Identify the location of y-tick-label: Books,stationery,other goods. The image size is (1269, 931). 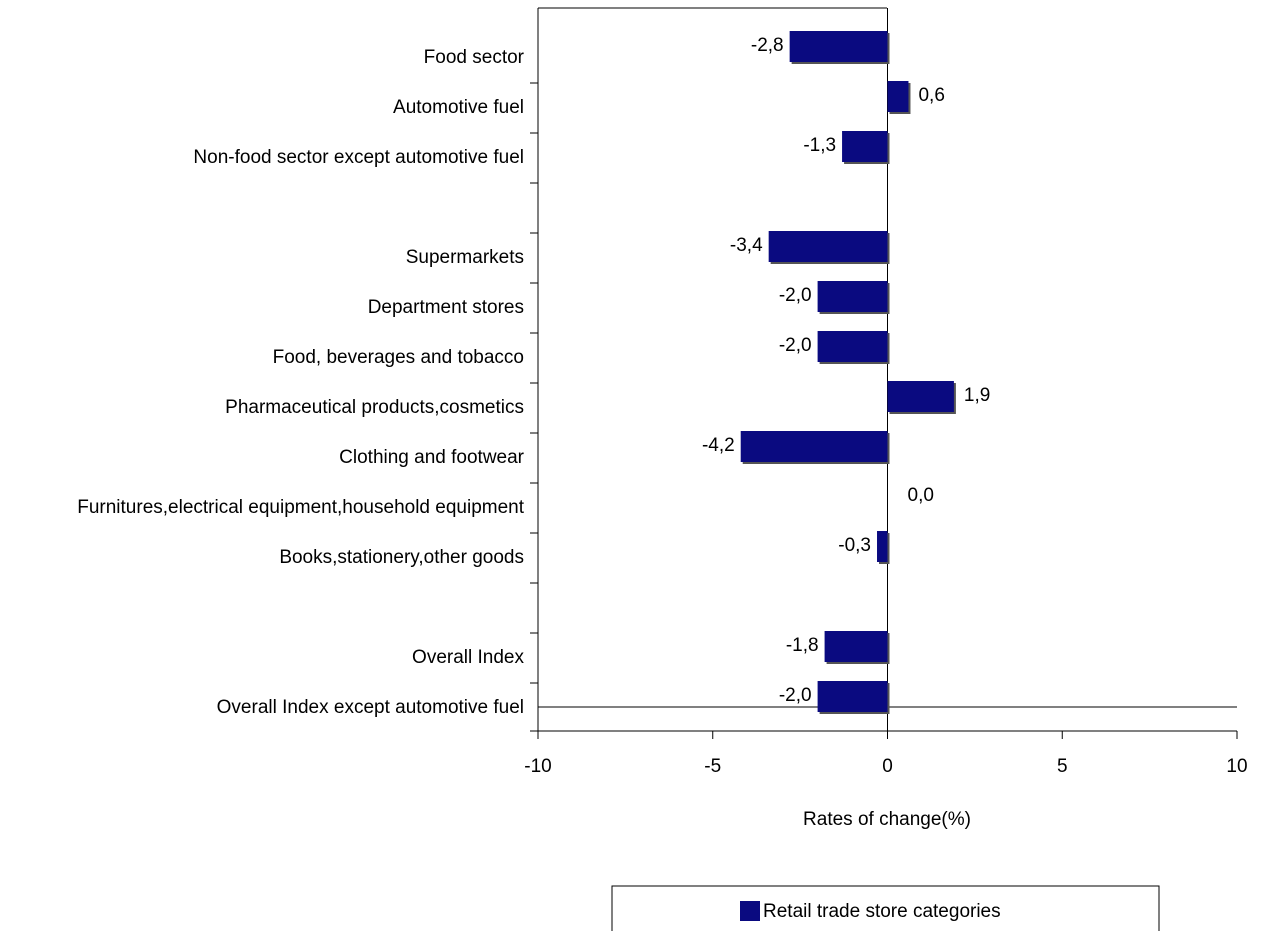
(401, 557).